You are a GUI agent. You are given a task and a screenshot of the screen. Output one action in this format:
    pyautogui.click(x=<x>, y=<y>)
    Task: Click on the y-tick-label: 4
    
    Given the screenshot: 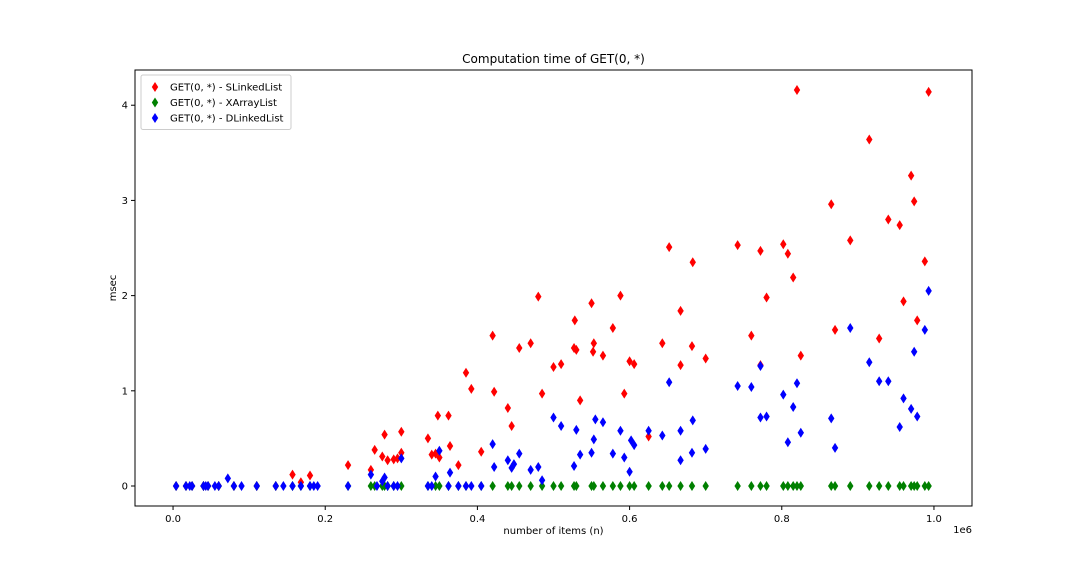 What is the action you would take?
    pyautogui.click(x=125, y=106)
    